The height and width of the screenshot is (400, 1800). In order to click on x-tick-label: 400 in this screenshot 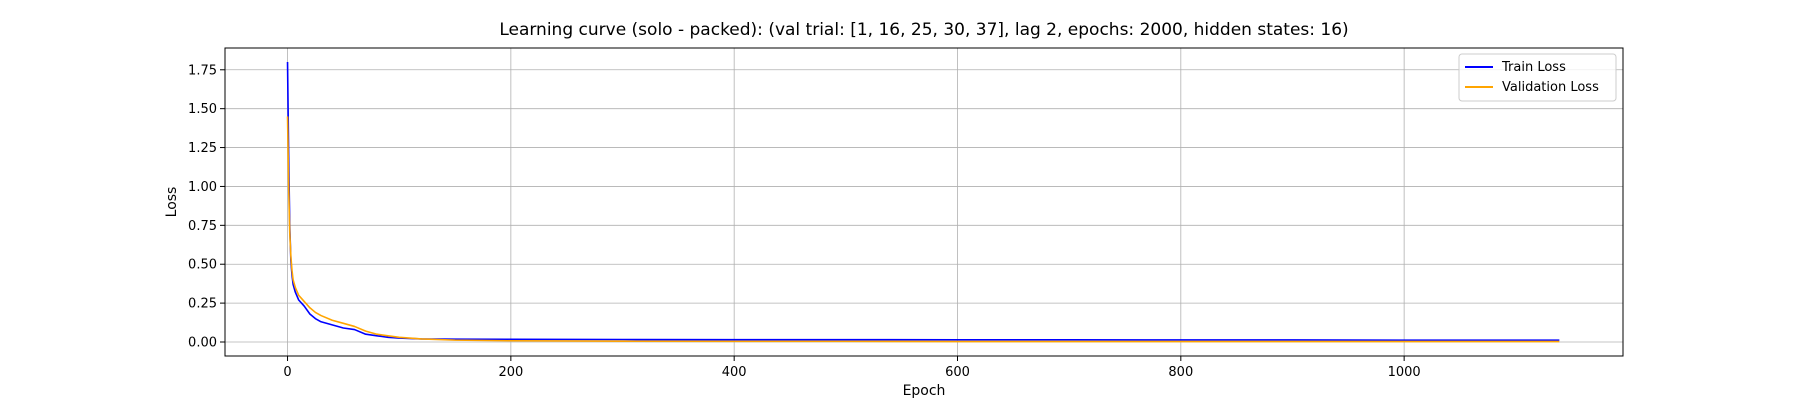, I will do `click(734, 372)`.